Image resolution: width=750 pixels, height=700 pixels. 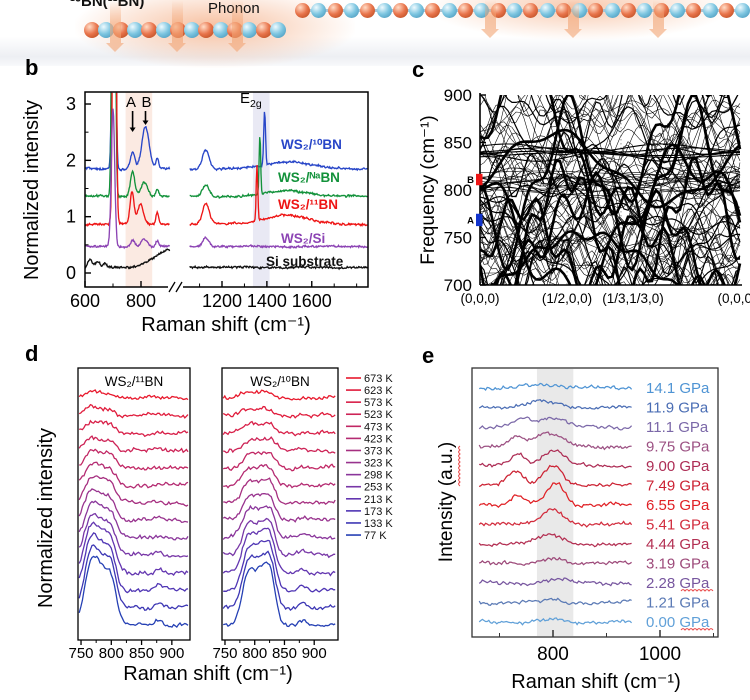 What do you see at coordinates (458, 238) in the screenshot?
I see `y-tick: 750` at bounding box center [458, 238].